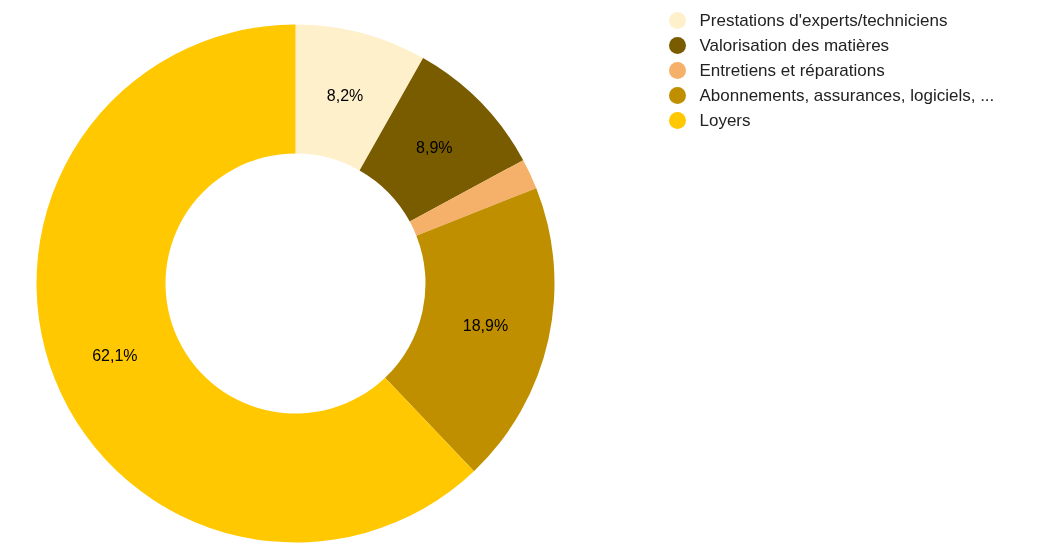 This screenshot has height=553, width=1052. What do you see at coordinates (823, 20) in the screenshot?
I see `legend-label: Prestations d'experts/techniciens` at bounding box center [823, 20].